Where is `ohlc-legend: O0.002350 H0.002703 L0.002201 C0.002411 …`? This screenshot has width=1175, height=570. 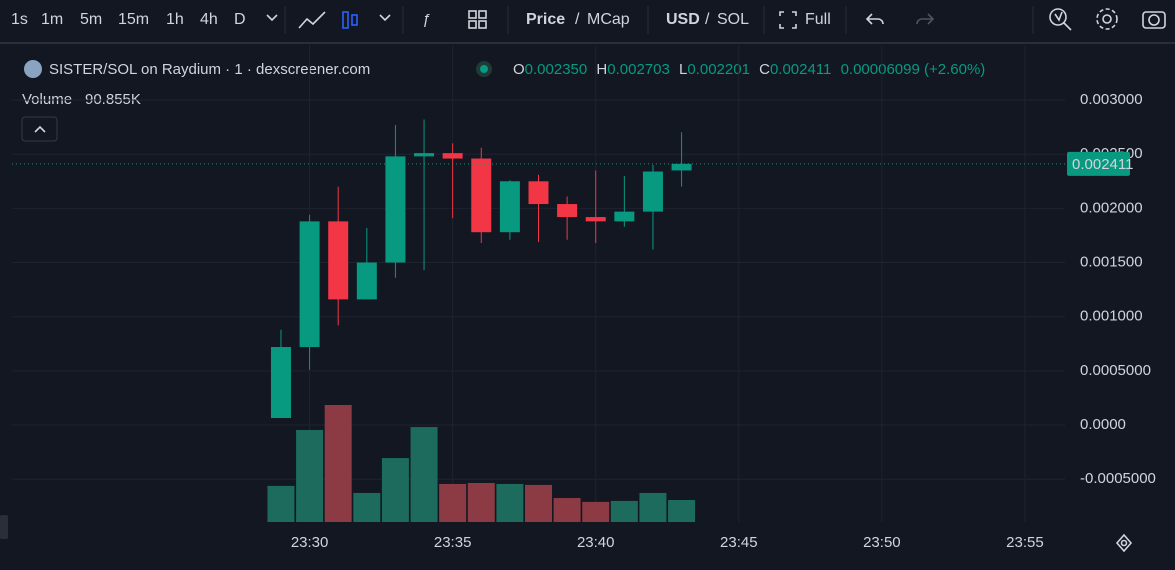 ohlc-legend: O0.002350 H0.002703 L0.002201 C0.002411 … is located at coordinates (749, 69).